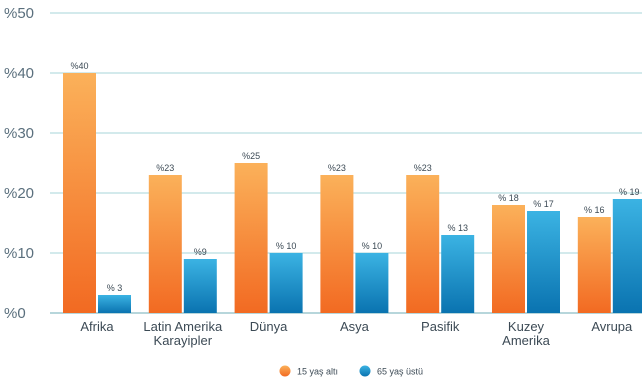  Describe the element at coordinates (15, 313) in the screenshot. I see `y-tick-label: %0` at that location.